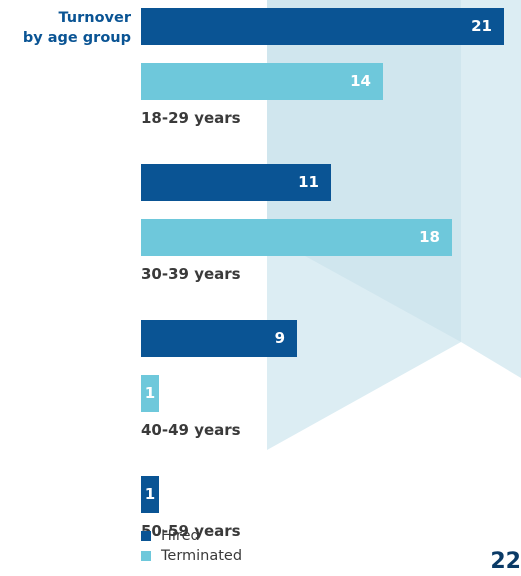 This screenshot has height=576, width=521. I want to click on page-number: 22, so click(505, 561).